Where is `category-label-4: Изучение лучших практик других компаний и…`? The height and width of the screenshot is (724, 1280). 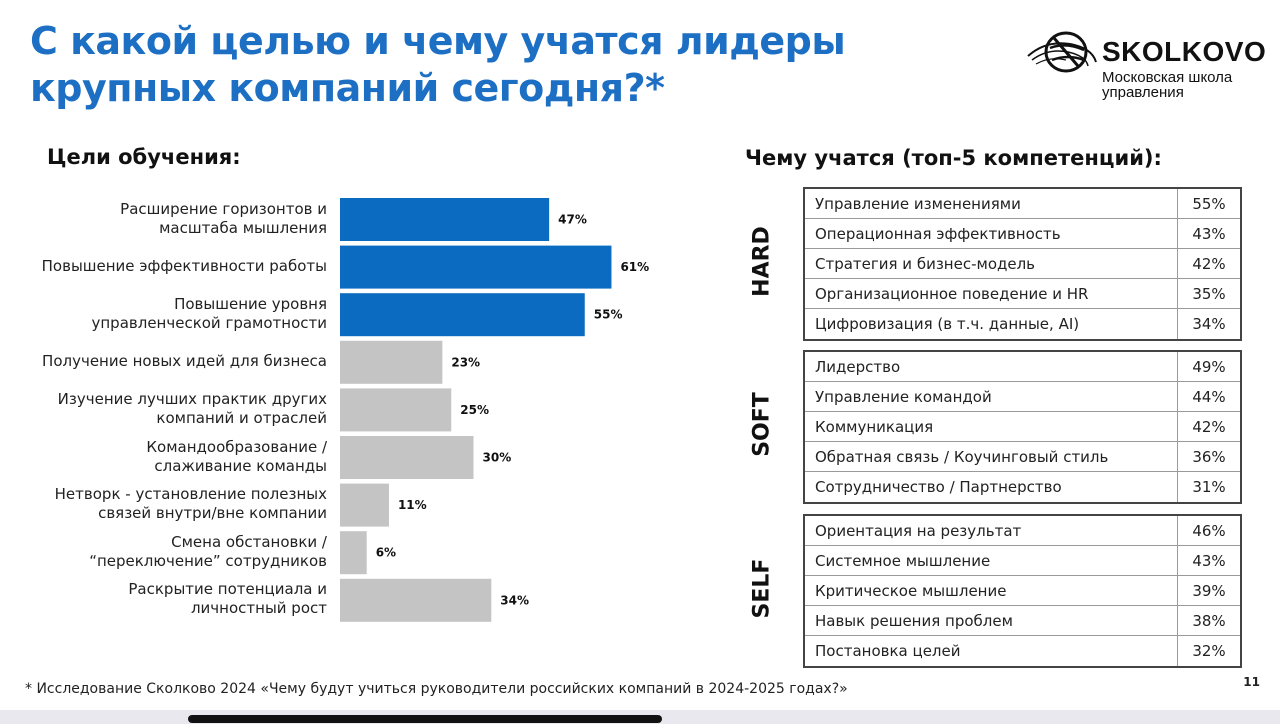
category-label-4: Изучение лучших практик других компаний и… is located at coordinates (167, 409).